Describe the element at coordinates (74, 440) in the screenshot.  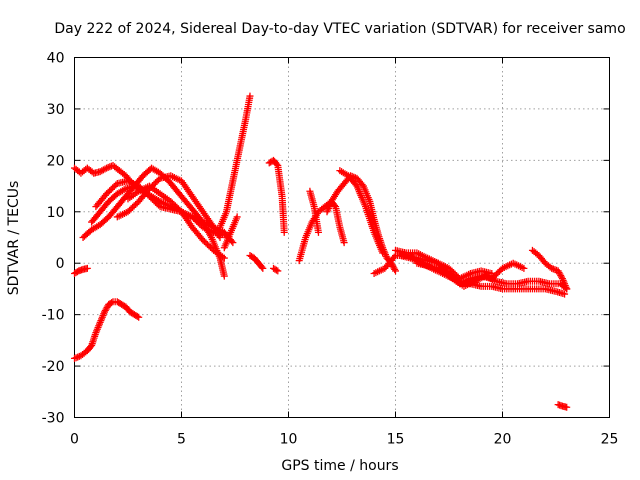
I see `x-tick-label: 0` at that location.